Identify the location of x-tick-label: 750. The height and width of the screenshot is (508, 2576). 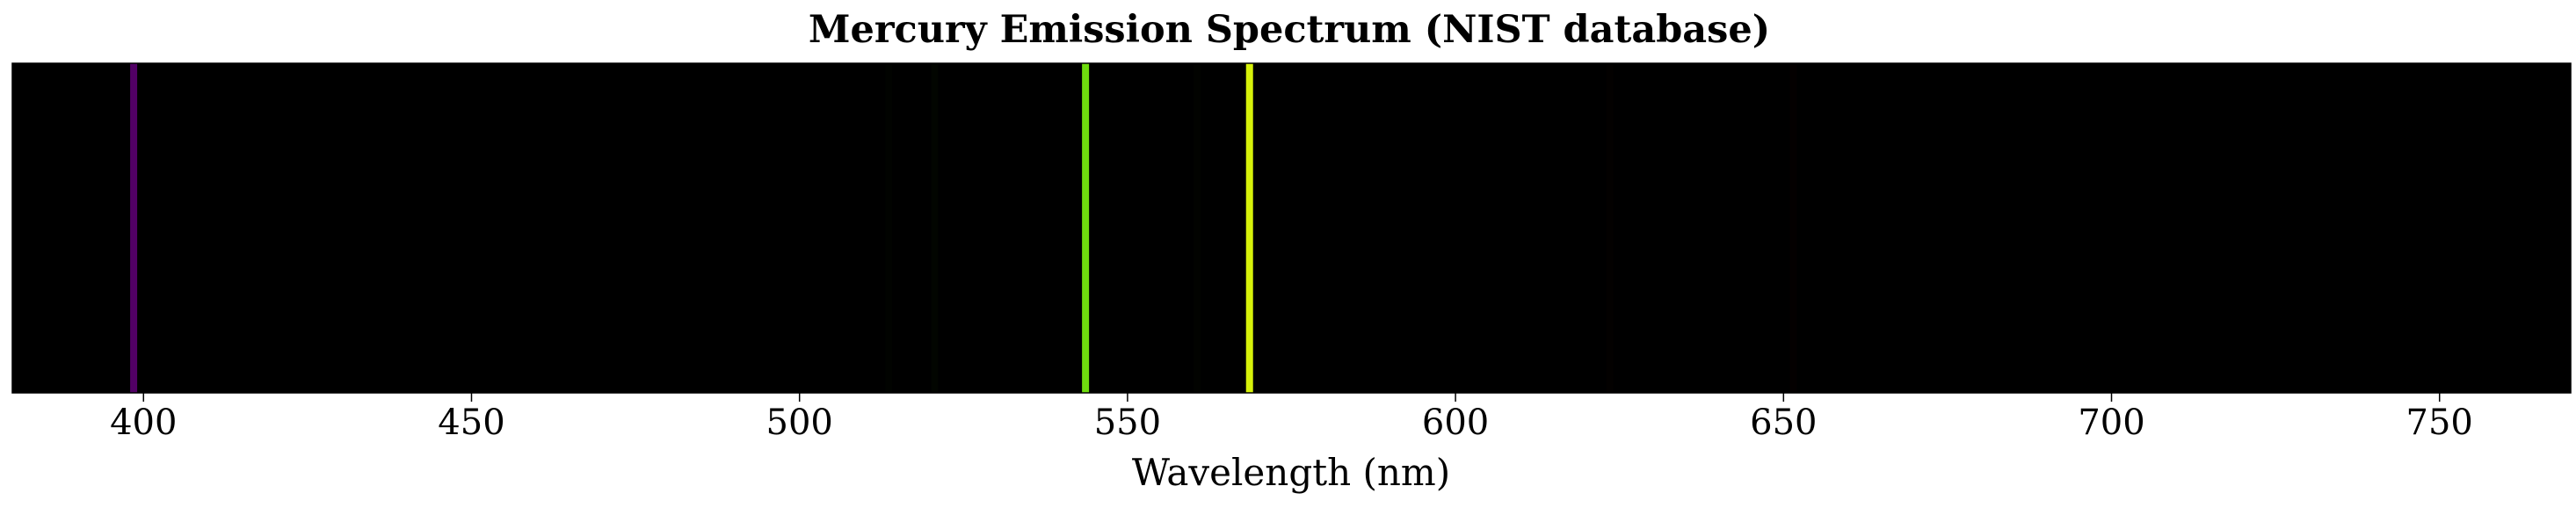
(2439, 423).